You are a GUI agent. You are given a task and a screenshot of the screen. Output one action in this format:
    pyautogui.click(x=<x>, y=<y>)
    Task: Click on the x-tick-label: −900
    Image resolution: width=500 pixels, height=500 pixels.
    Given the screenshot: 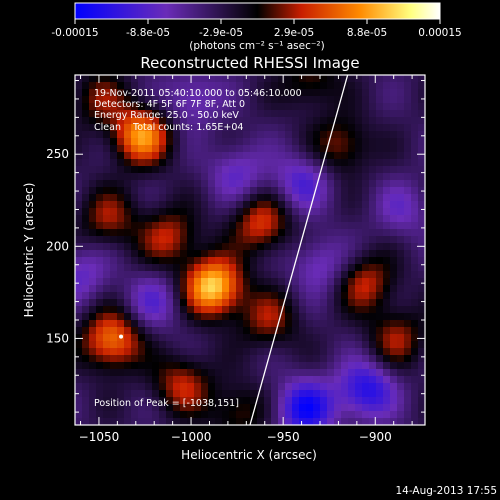 What is the action you would take?
    pyautogui.click(x=375, y=437)
    